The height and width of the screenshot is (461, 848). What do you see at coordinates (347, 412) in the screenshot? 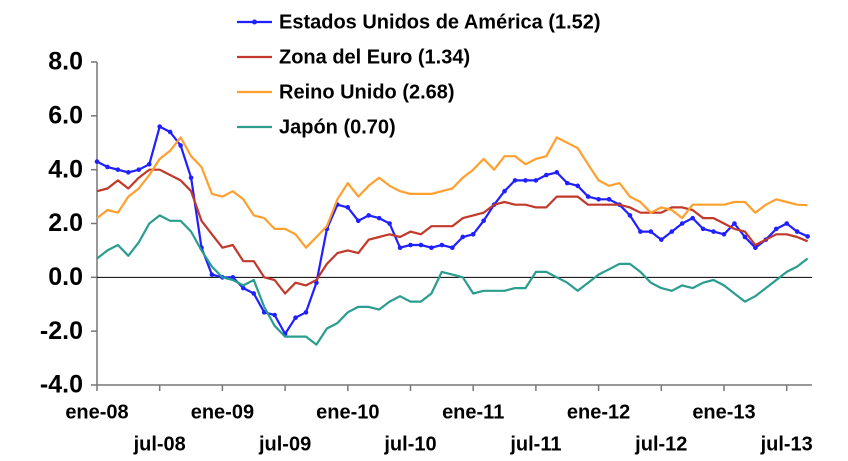
I see `x-tick-label: ene-10` at bounding box center [347, 412].